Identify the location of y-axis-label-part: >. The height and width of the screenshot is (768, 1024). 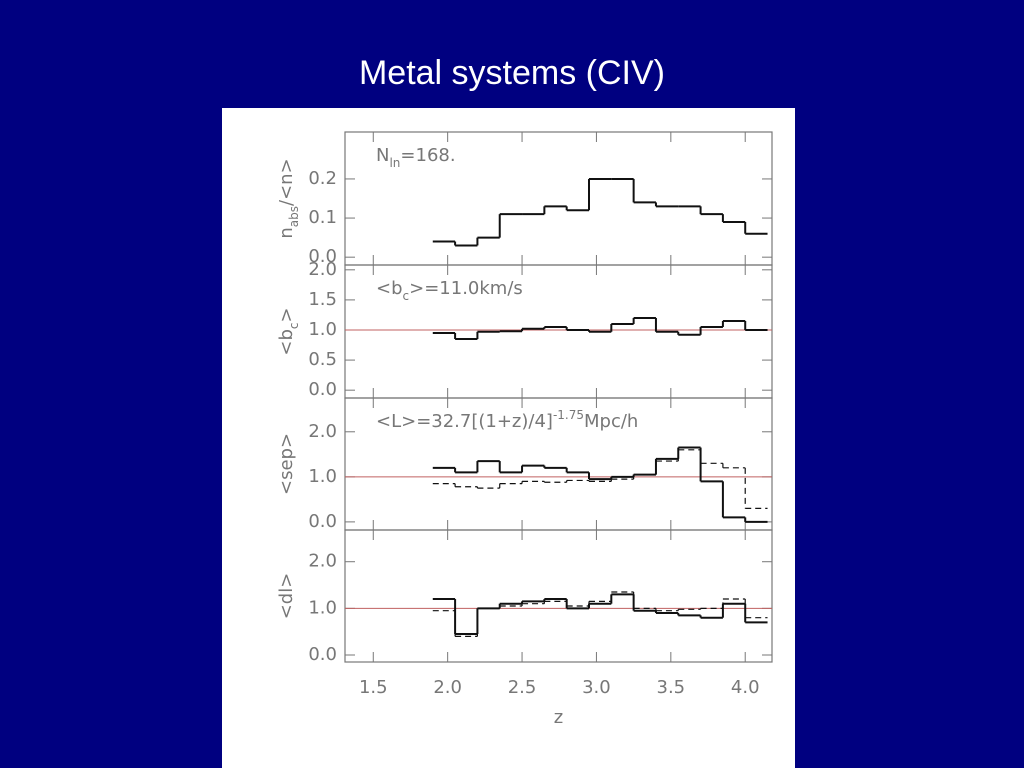
(286, 314).